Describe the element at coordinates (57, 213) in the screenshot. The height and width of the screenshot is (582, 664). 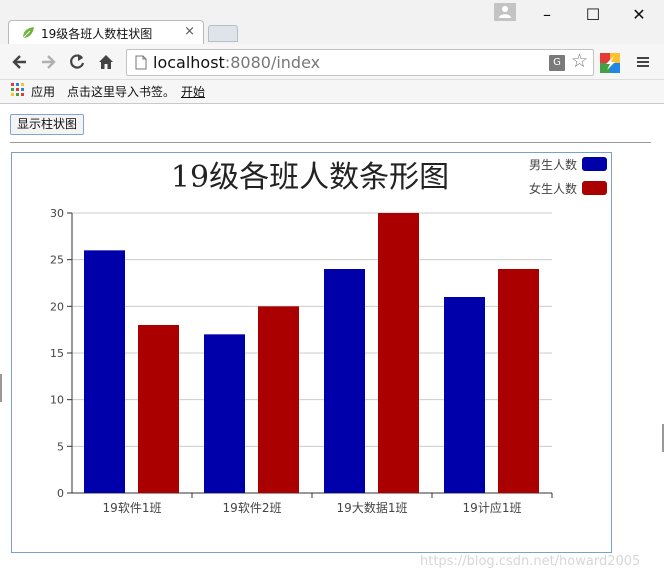
I see `y-tick-label: 30` at that location.